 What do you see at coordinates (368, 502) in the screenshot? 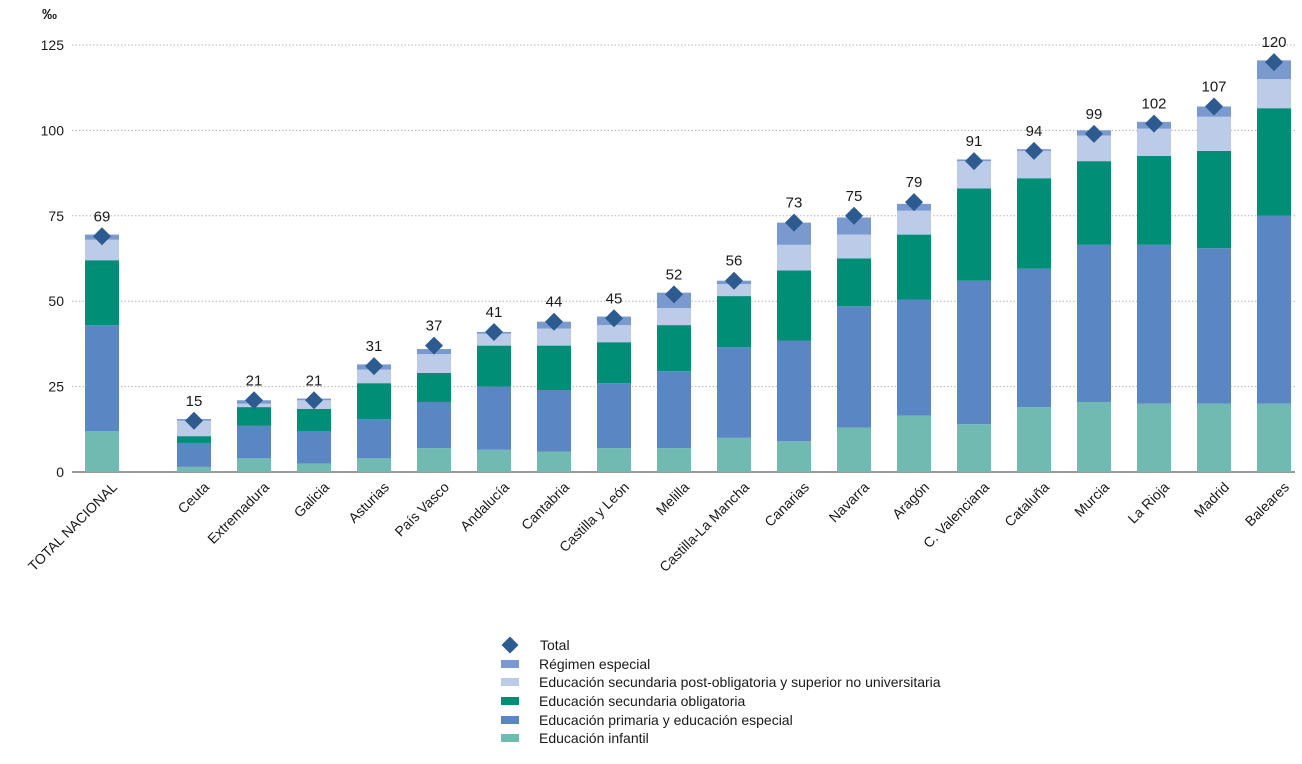
I see `x-tick-label: Asturias` at bounding box center [368, 502].